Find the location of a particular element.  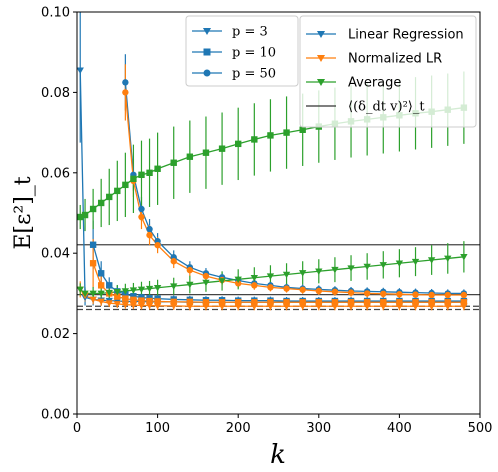

legend-label: Normalized LR is located at coordinates (395, 59).